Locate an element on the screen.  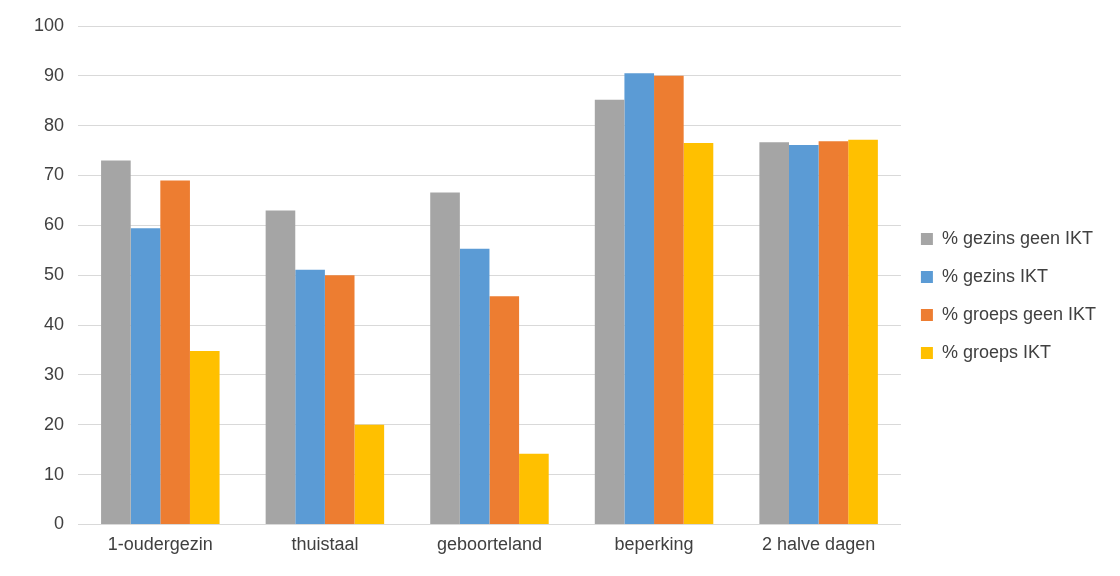
y-tick-label: 60 is located at coordinates (54, 224).